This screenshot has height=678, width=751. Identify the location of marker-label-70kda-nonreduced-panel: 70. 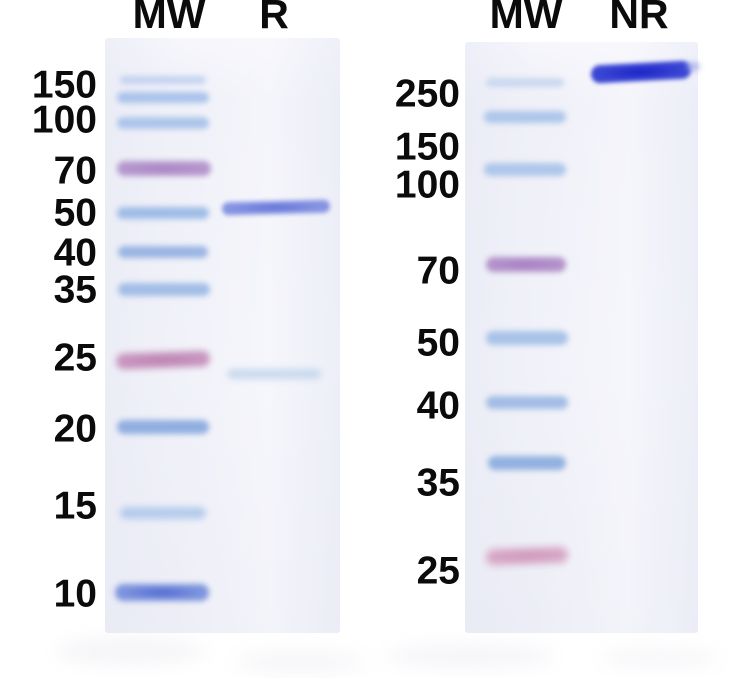
(438, 271).